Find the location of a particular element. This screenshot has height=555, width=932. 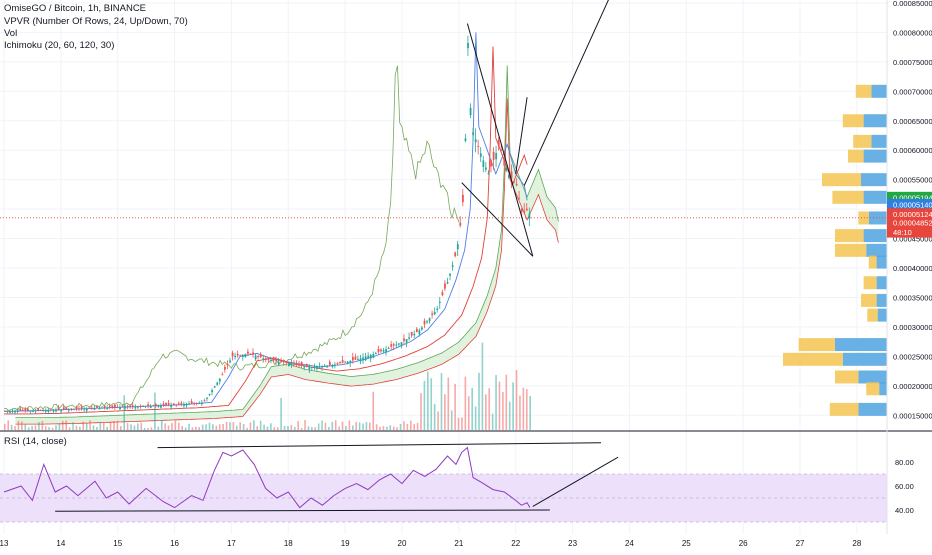

price-badge is located at coordinates (909, 204).